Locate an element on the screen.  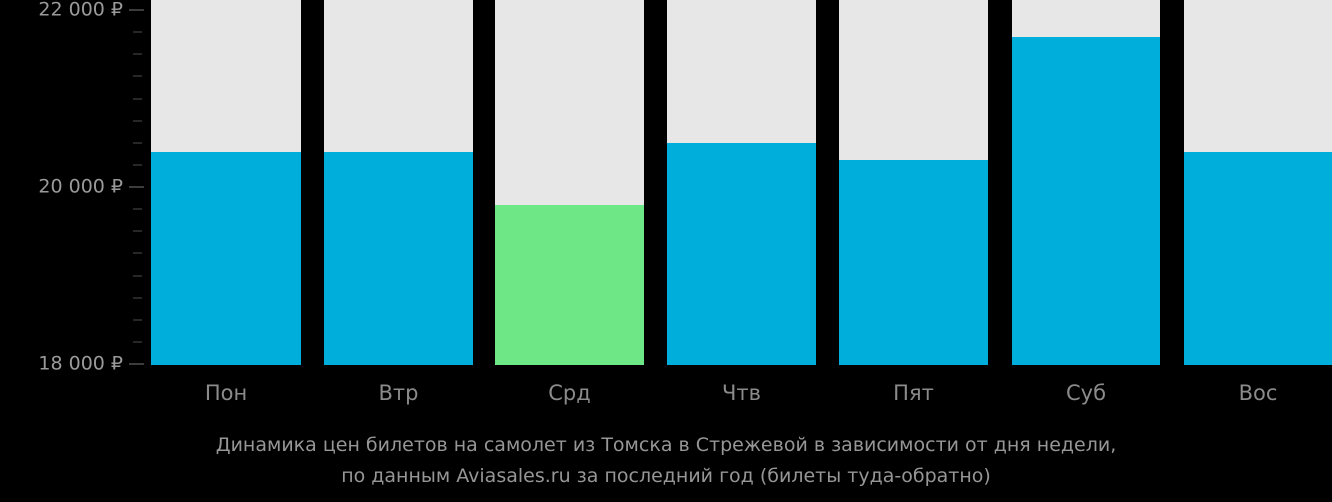
x-axis-label-суб: Суб is located at coordinates (1086, 393).